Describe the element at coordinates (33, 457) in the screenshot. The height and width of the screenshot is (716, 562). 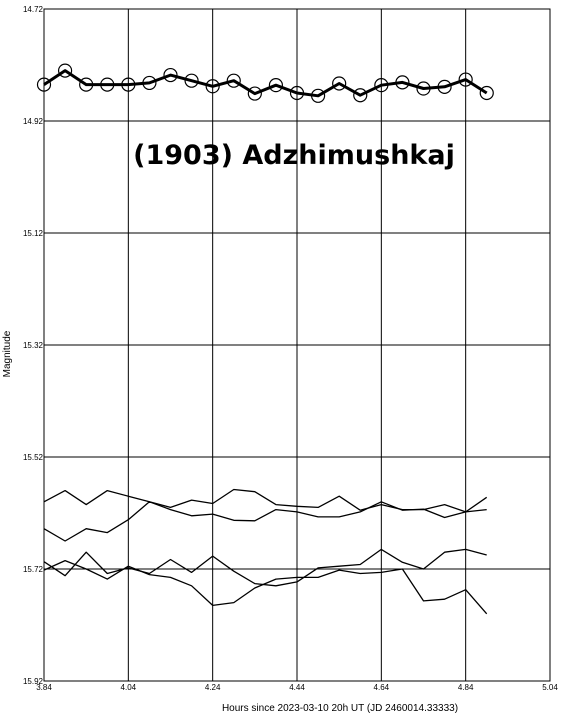
I see `y-tick-label: 15.52` at that location.